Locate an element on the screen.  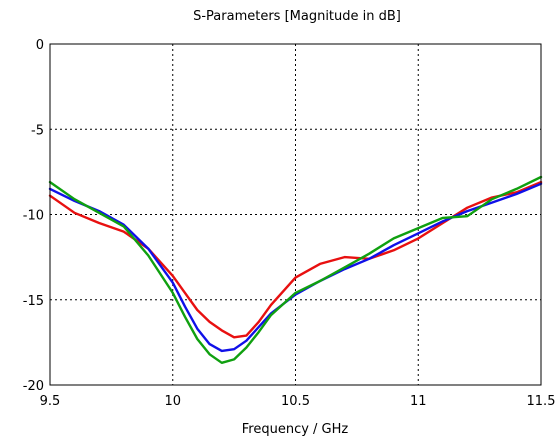
y-tick-label: -10 is located at coordinates (33, 216).